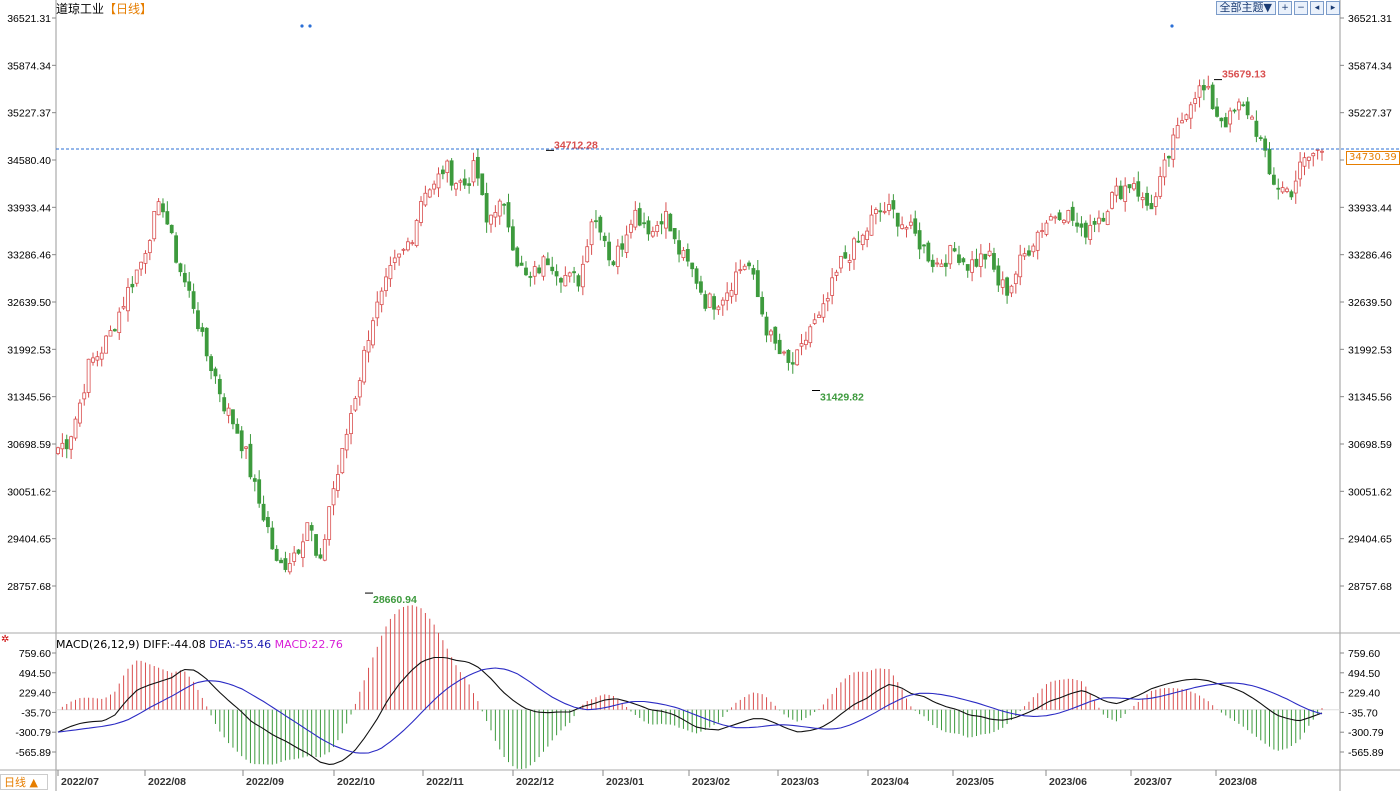 The image size is (1400, 791). I want to click on zoom-in-icon: +, so click(1285, 8).